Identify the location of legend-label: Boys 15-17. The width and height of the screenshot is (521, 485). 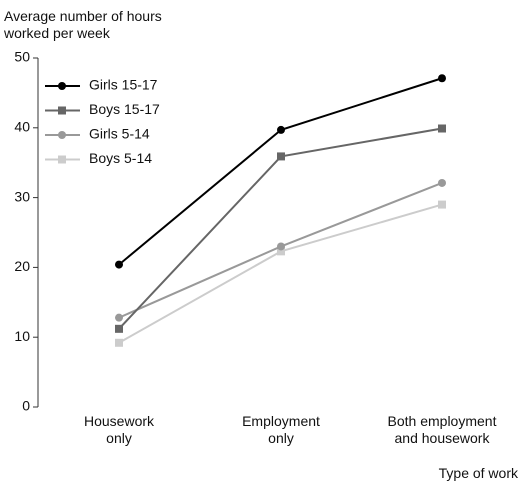
(124, 109).